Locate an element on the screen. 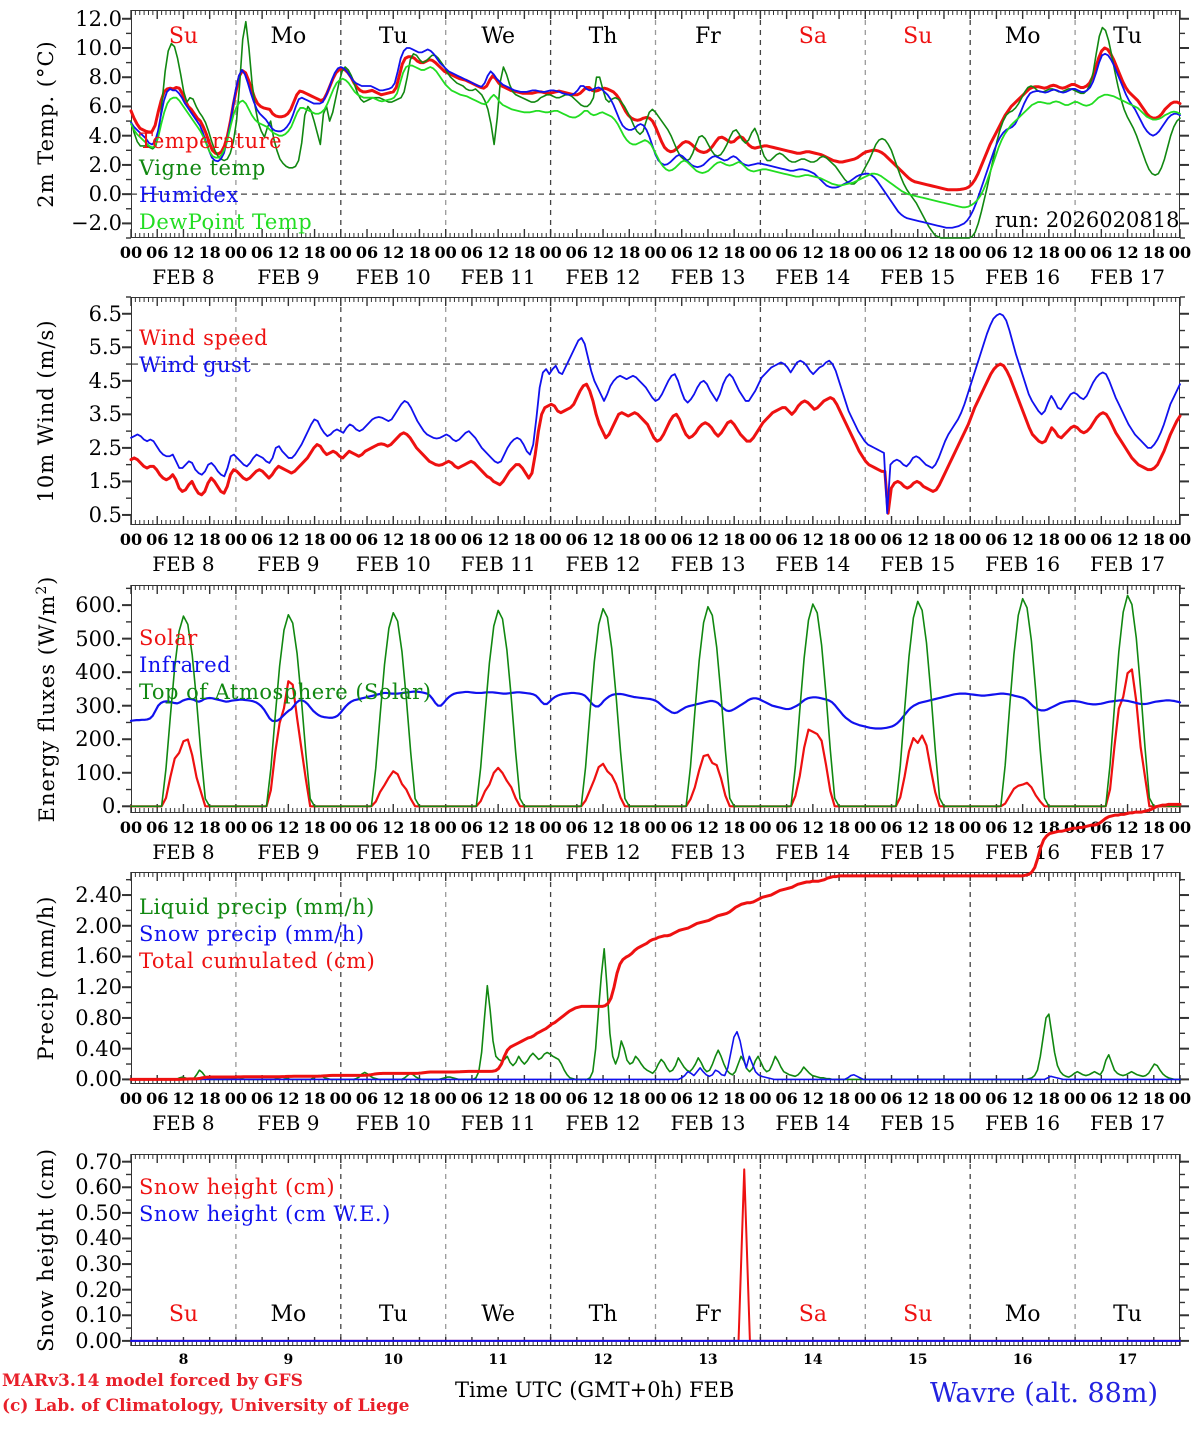 Image resolution: width=1194 pixels, height=1440 pixels. station-label: Wavre (alt. 88m) is located at coordinates (1044, 1393).